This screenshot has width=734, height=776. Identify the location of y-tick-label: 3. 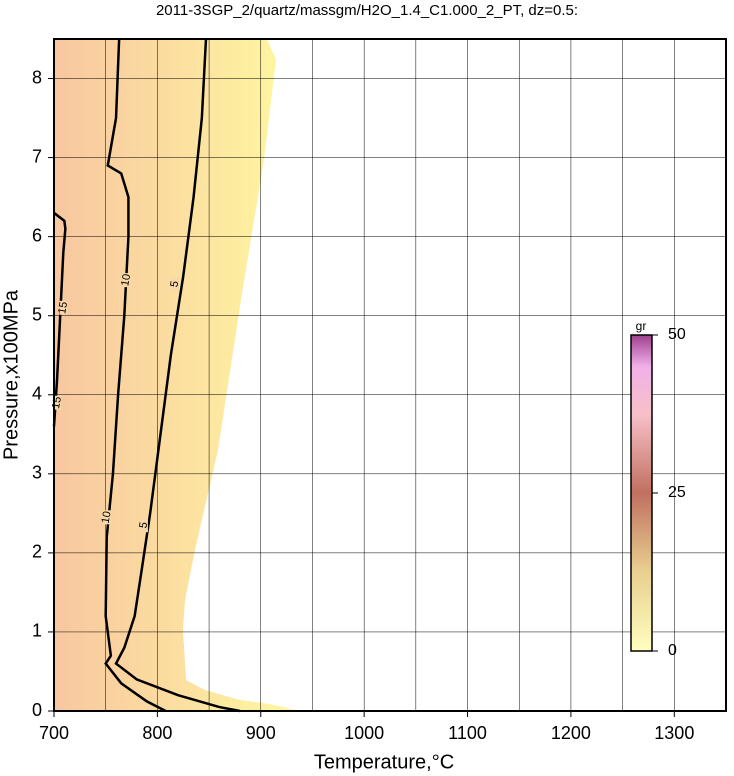
(37, 473).